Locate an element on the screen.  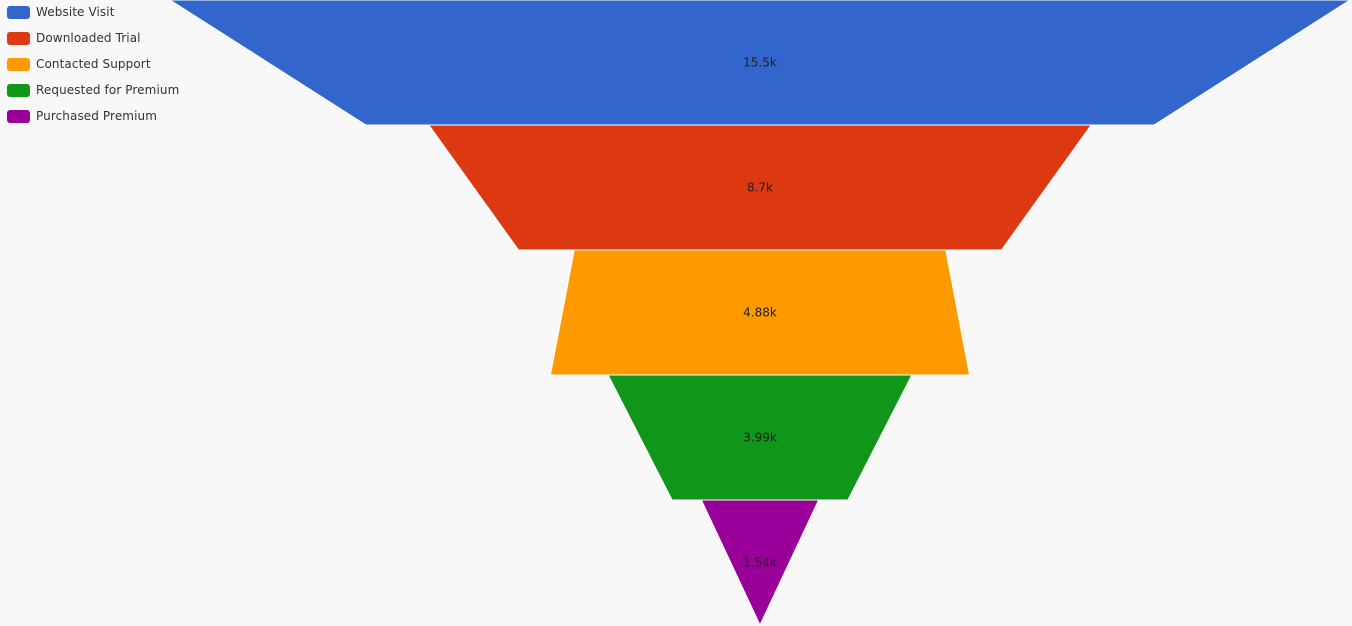
legend-label: Requested for Premium is located at coordinates (108, 90).